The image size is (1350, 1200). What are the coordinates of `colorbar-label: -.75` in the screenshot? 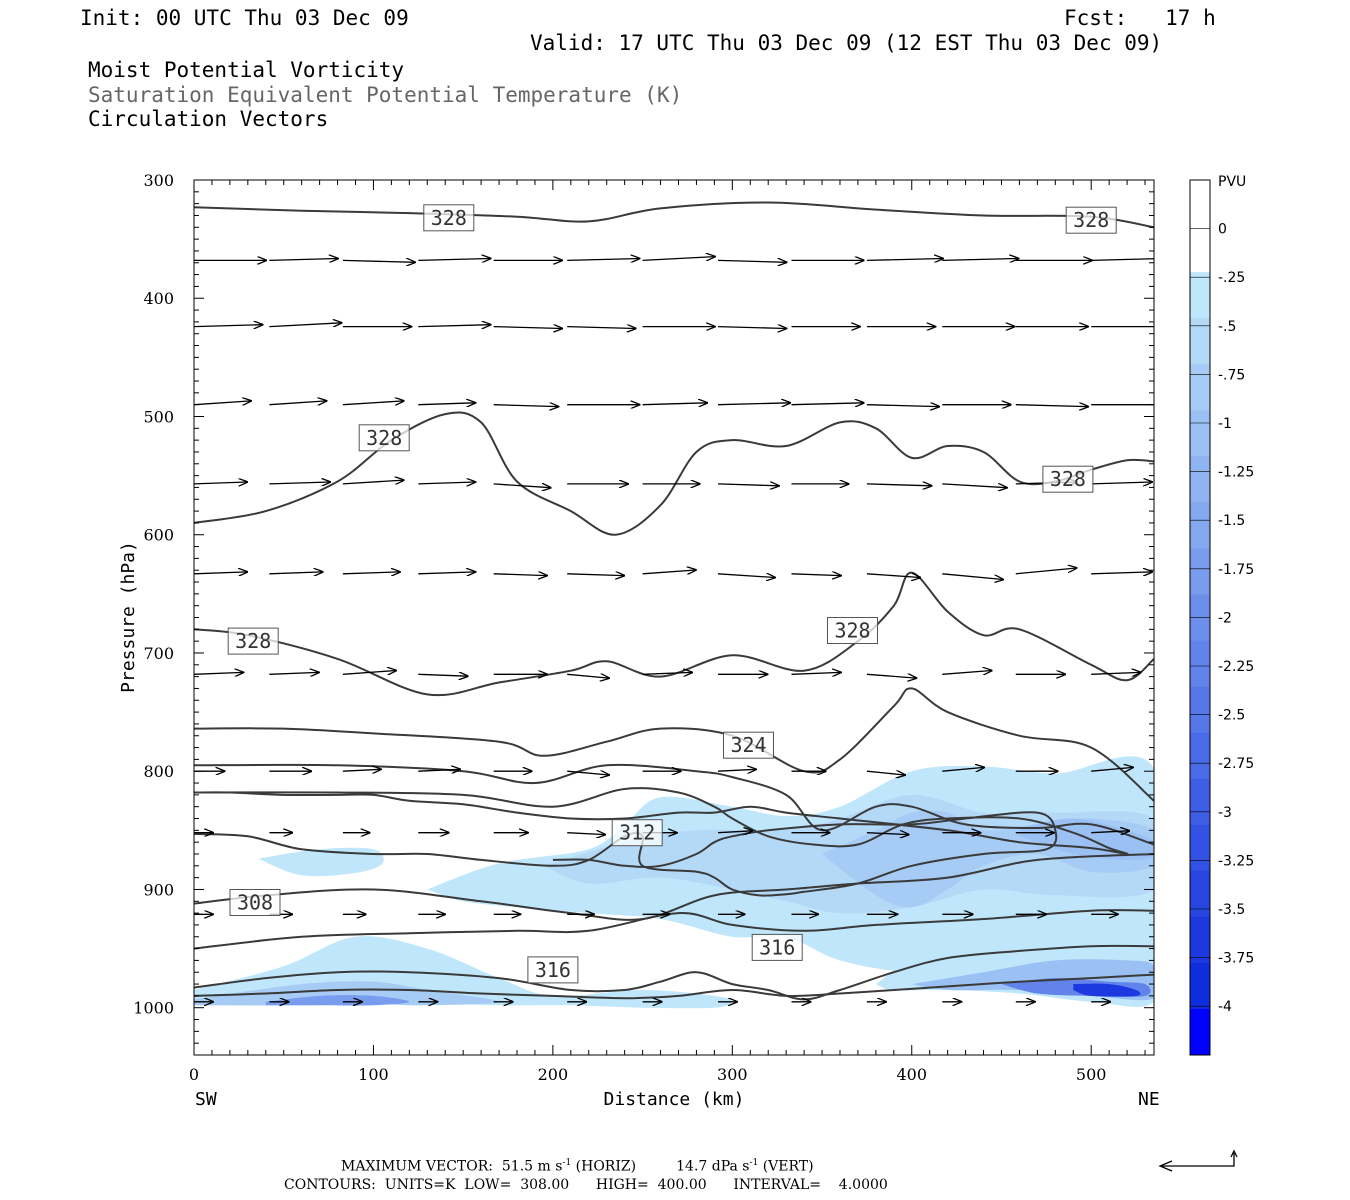 It's located at (1231, 375).